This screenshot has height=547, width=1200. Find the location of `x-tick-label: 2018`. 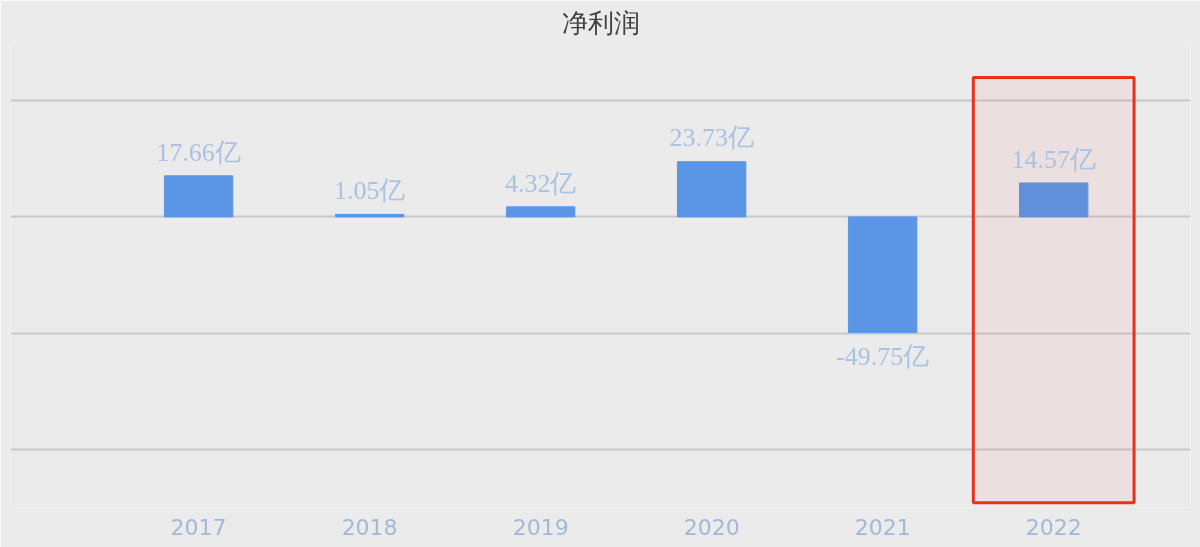

x-tick-label: 2018 is located at coordinates (369, 527).